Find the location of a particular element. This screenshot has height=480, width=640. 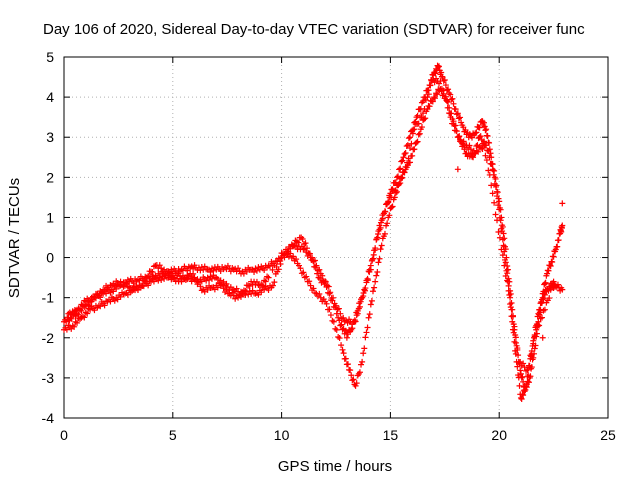

x-tick-label: 0 is located at coordinates (64, 435).